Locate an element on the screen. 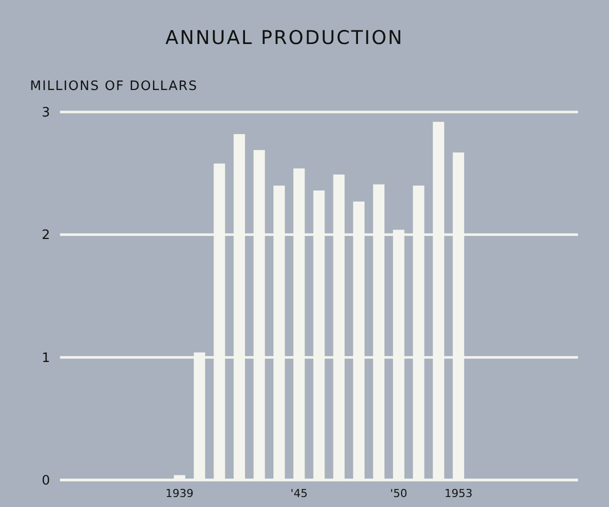 This screenshot has width=609, height=507. chart-title: ANNUAL PRODUCTION is located at coordinates (284, 38).